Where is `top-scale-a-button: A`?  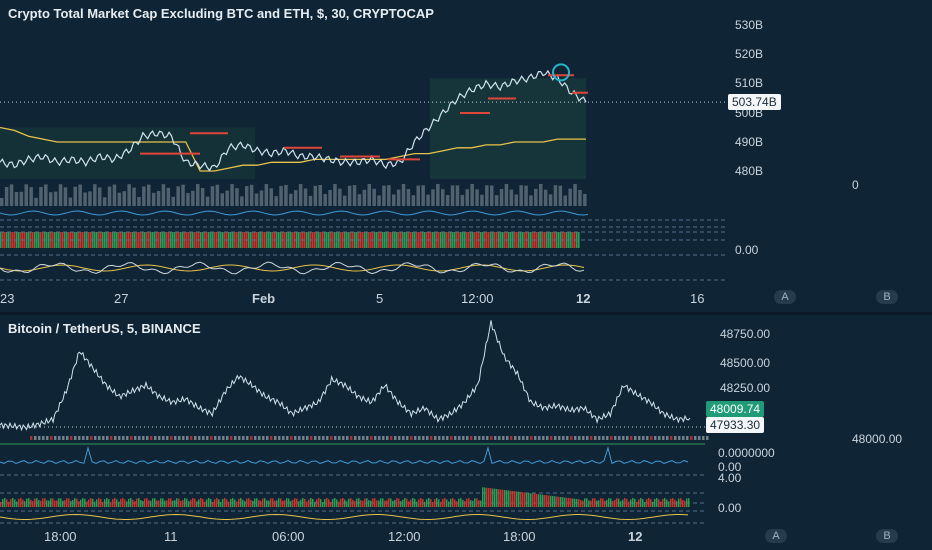
top-scale-a-button: A is located at coordinates (785, 297).